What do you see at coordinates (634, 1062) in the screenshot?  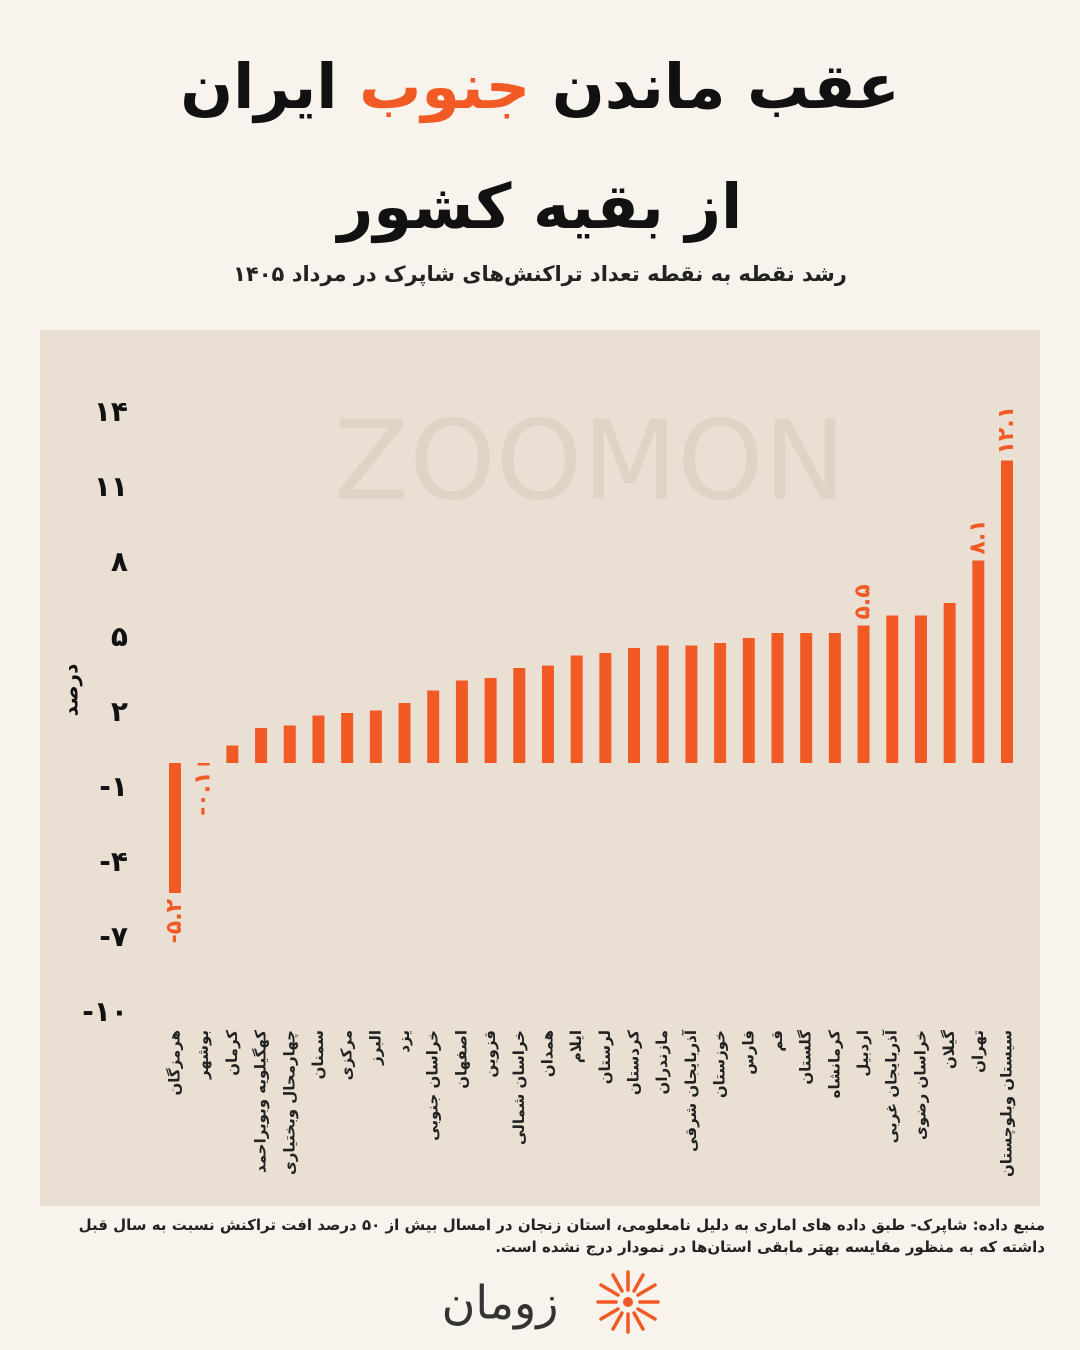 I see `x-tick-label: کردستان` at bounding box center [634, 1062].